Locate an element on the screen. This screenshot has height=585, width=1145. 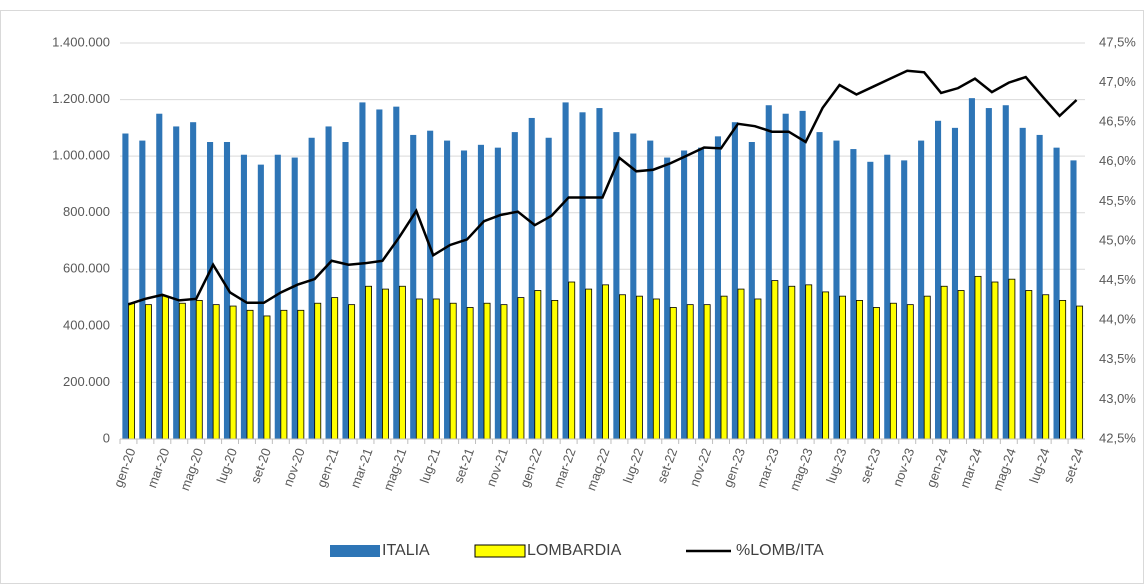
y2-tick-label: 46,0% is located at coordinates (1117, 160).